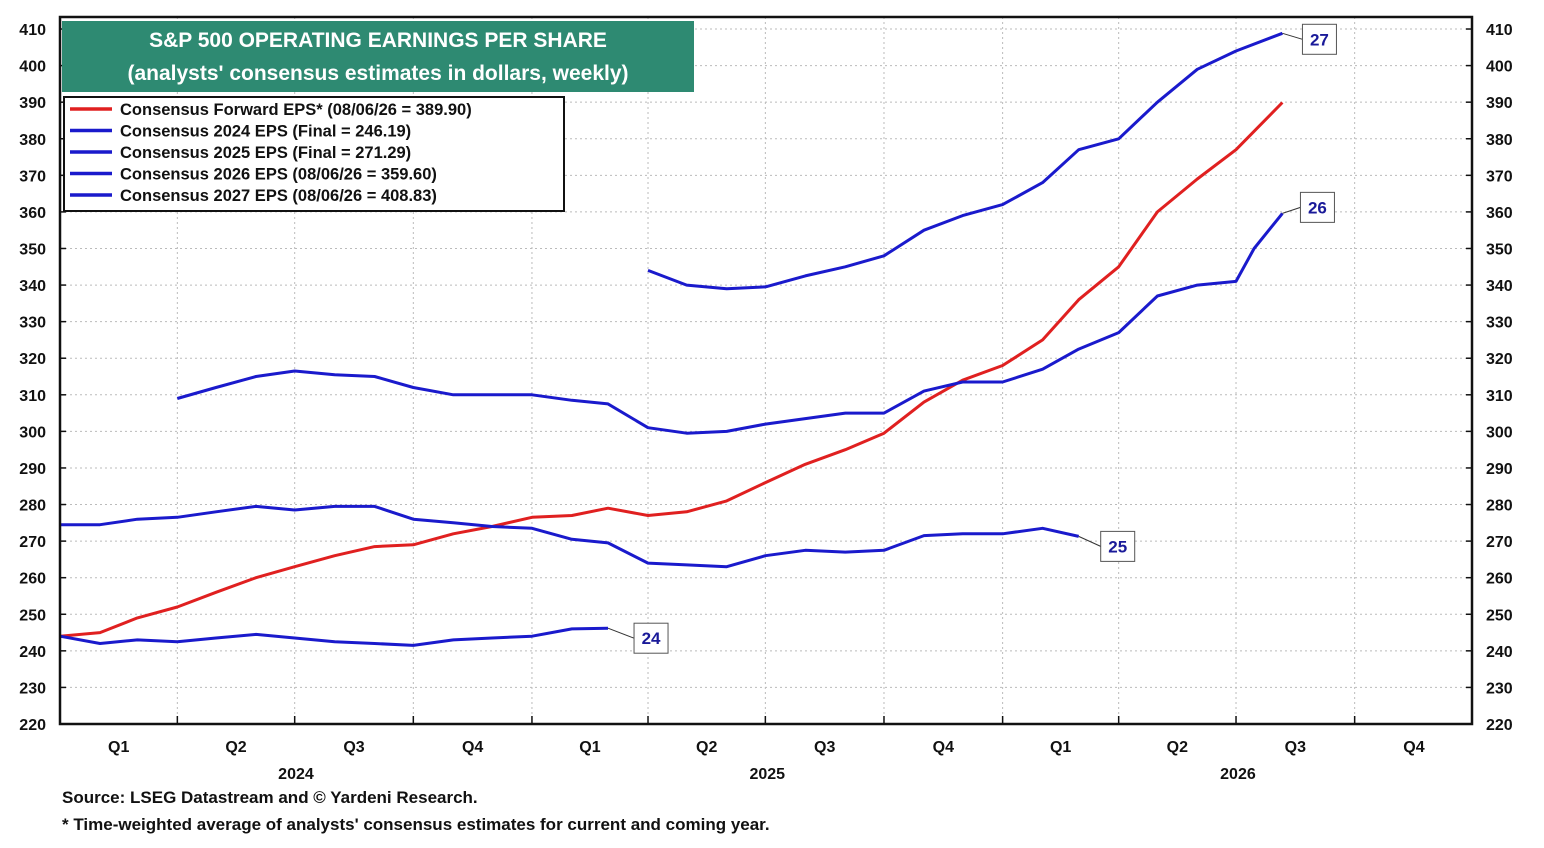 This screenshot has width=1544, height=848. I want to click on x-axis: Q1 Q2 Q3 Q4 Q1 Q2 Q3 Q4 Q1 Q2 Q3 Q4 2024 2025 2026, so click(766, 761).